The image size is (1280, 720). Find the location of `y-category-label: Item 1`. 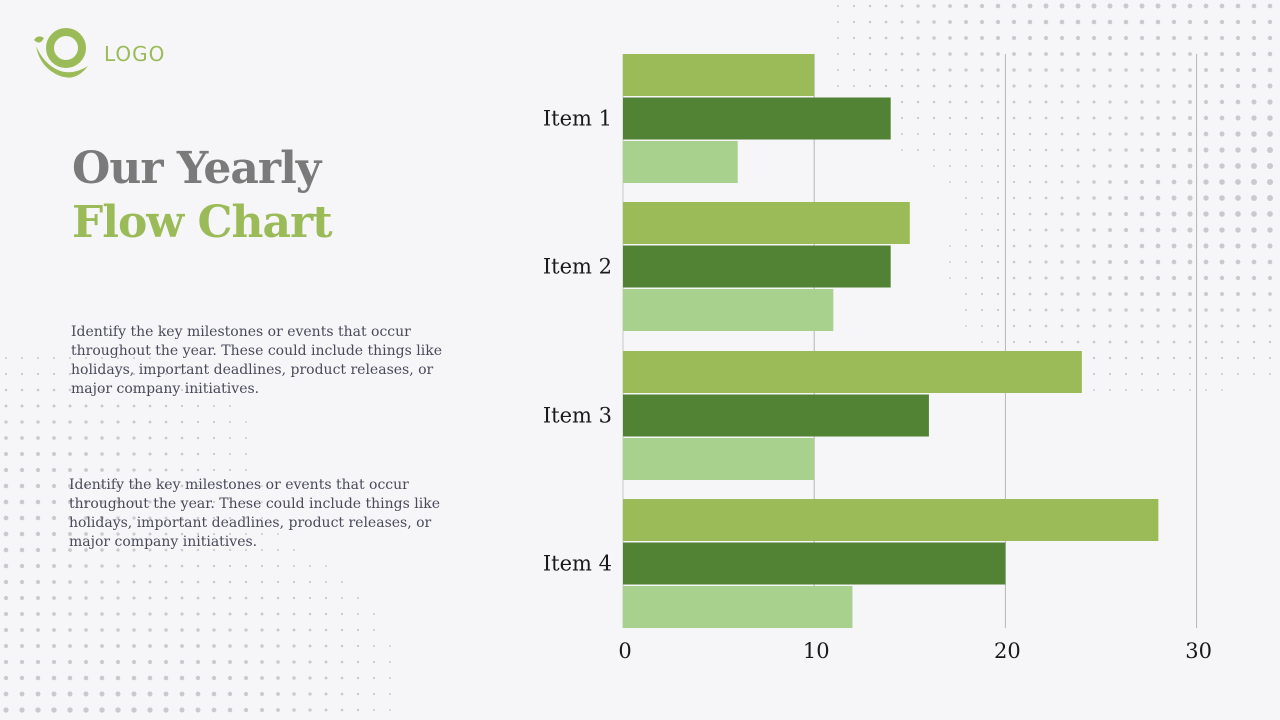

y-category-label: Item 1 is located at coordinates (577, 119).